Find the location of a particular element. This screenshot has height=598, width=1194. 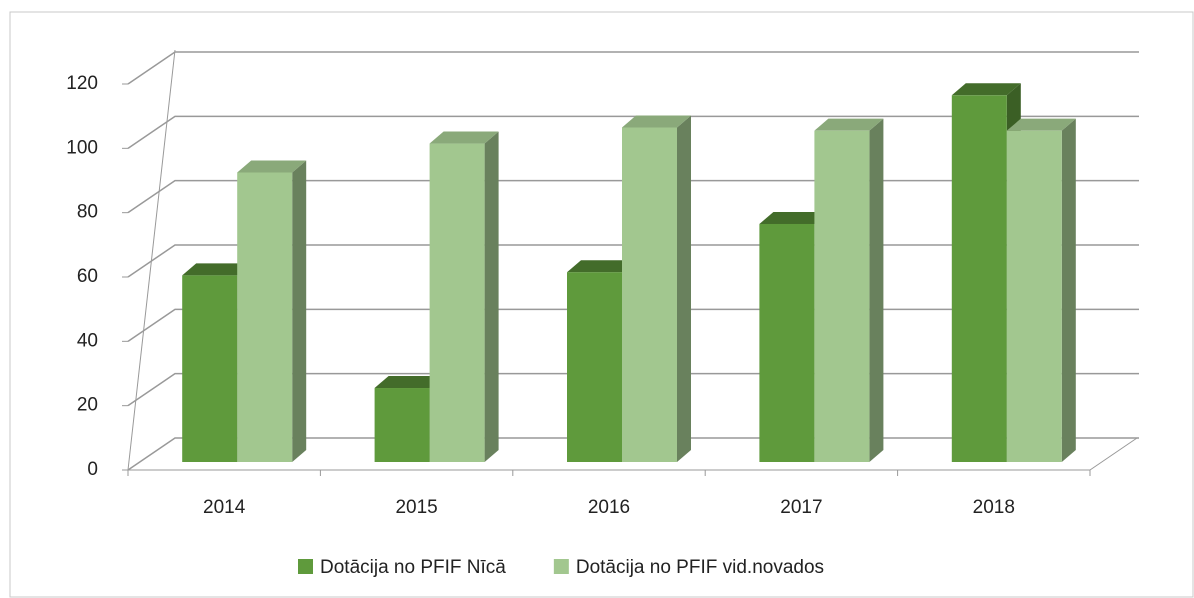

x-tick-label: 2014 is located at coordinates (224, 507).